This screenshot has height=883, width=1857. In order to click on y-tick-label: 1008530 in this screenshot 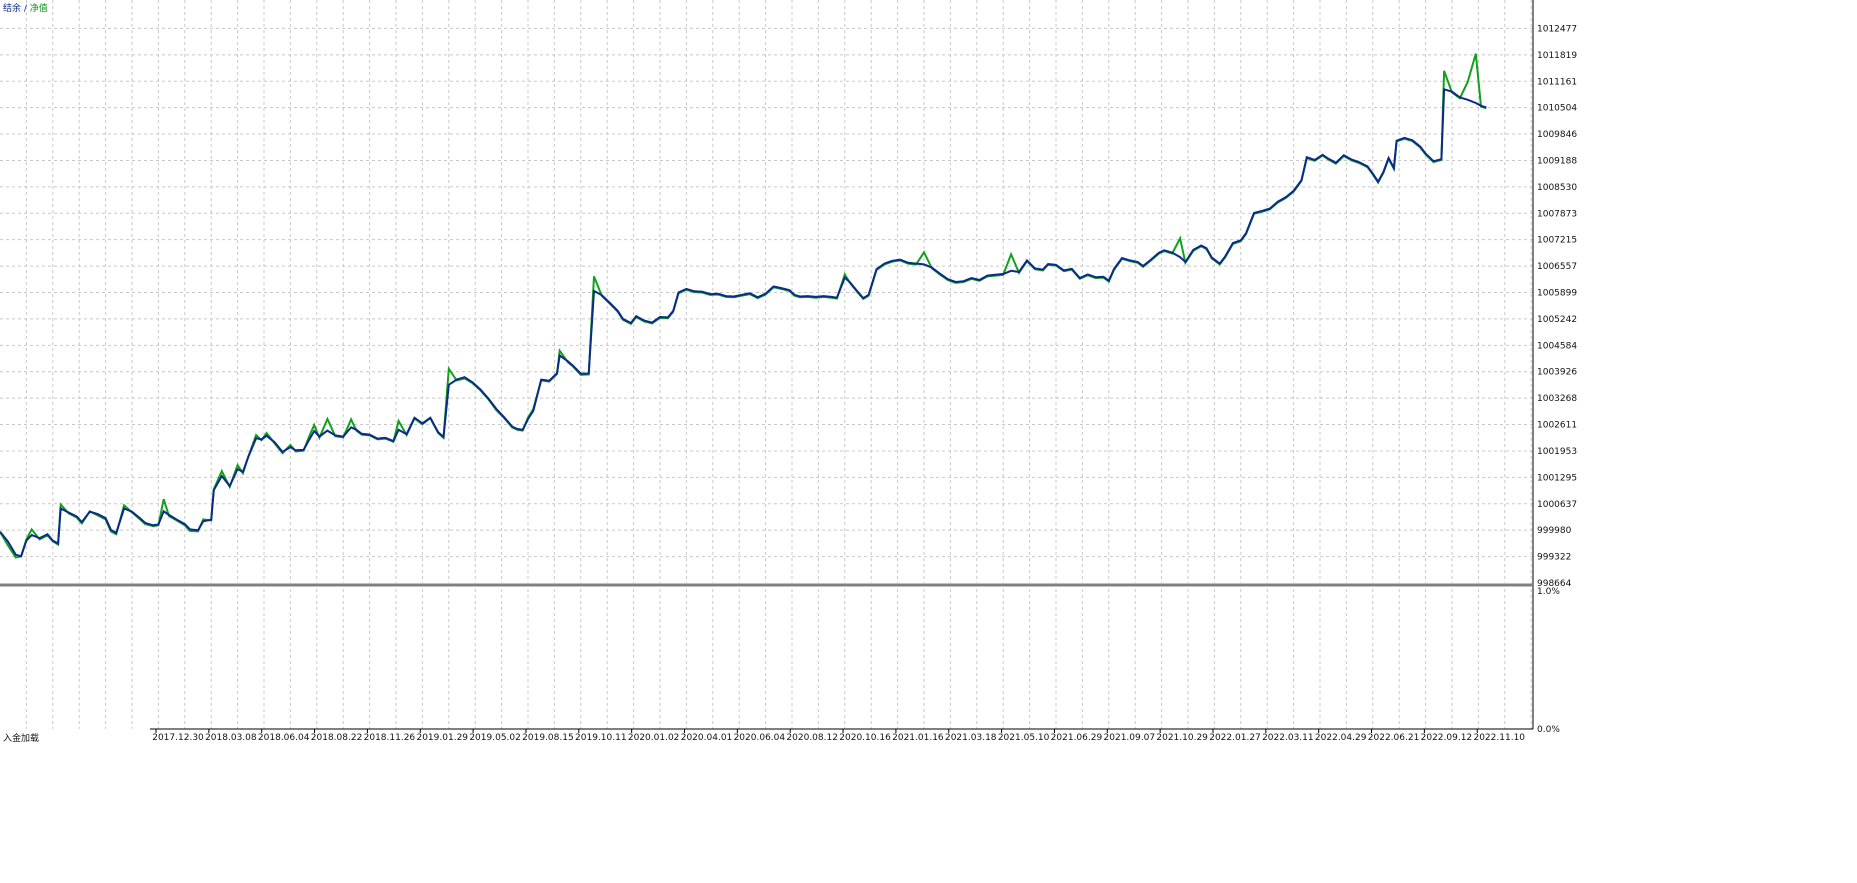, I will do `click(1557, 188)`.